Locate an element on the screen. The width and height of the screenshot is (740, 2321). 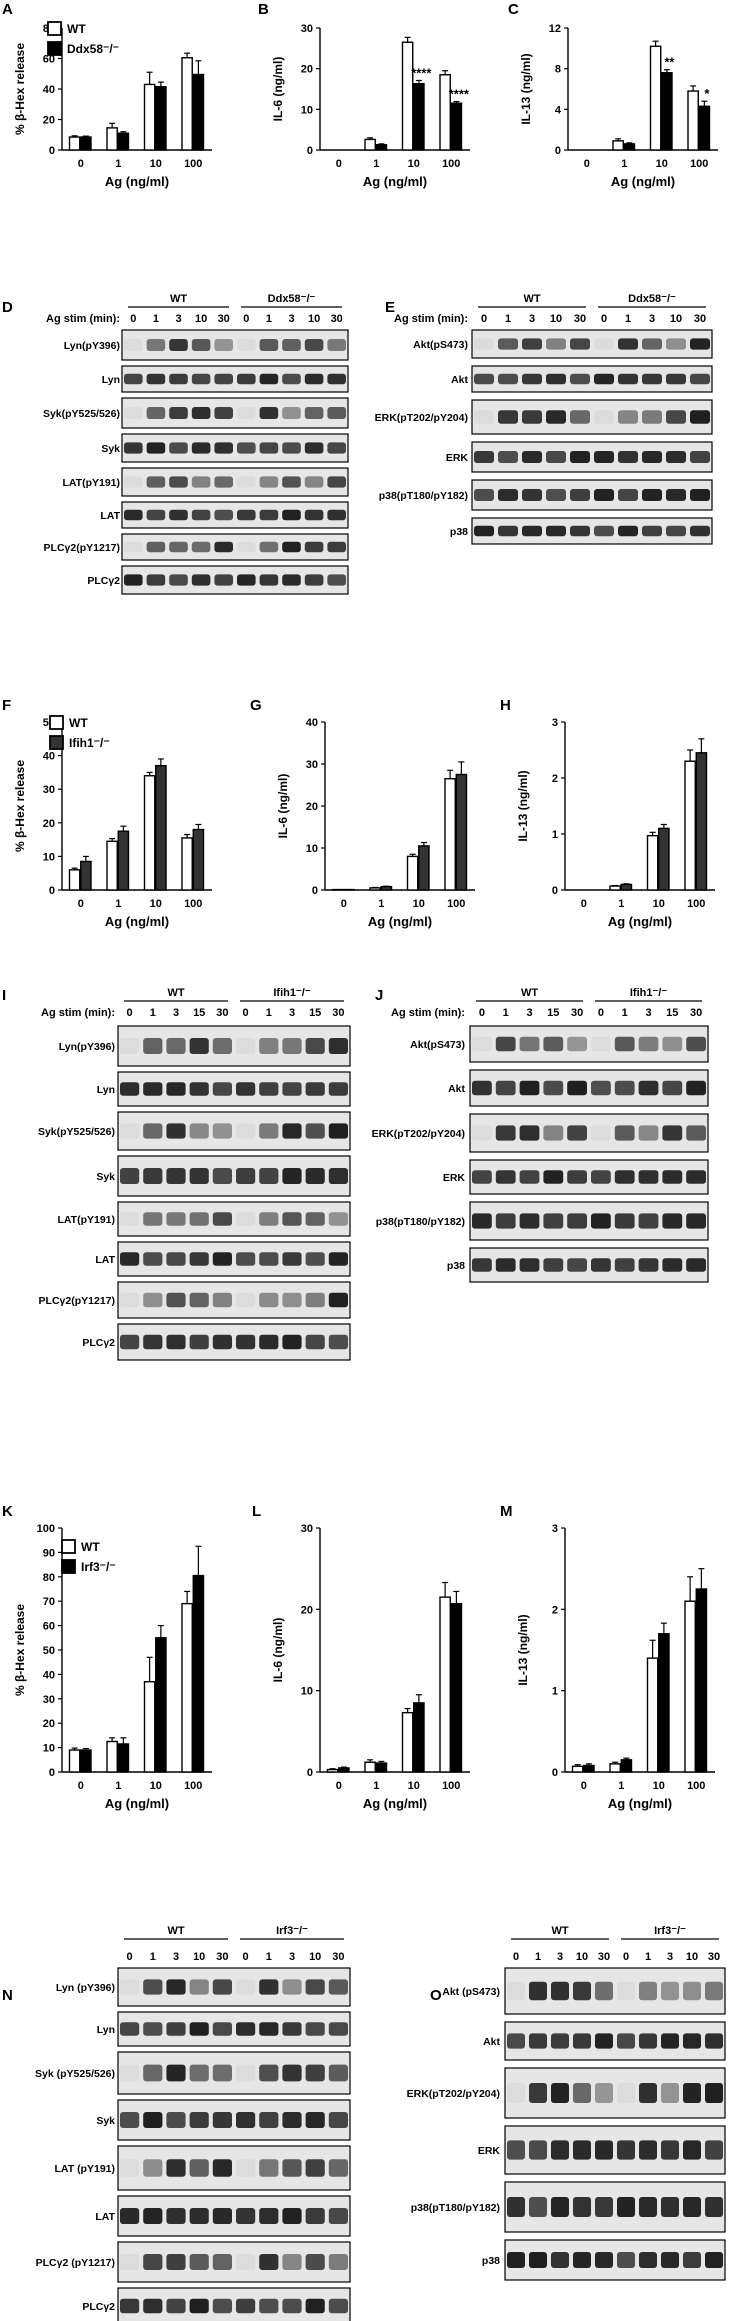
blot-row-label: LAT is located at coordinates (105, 2217).